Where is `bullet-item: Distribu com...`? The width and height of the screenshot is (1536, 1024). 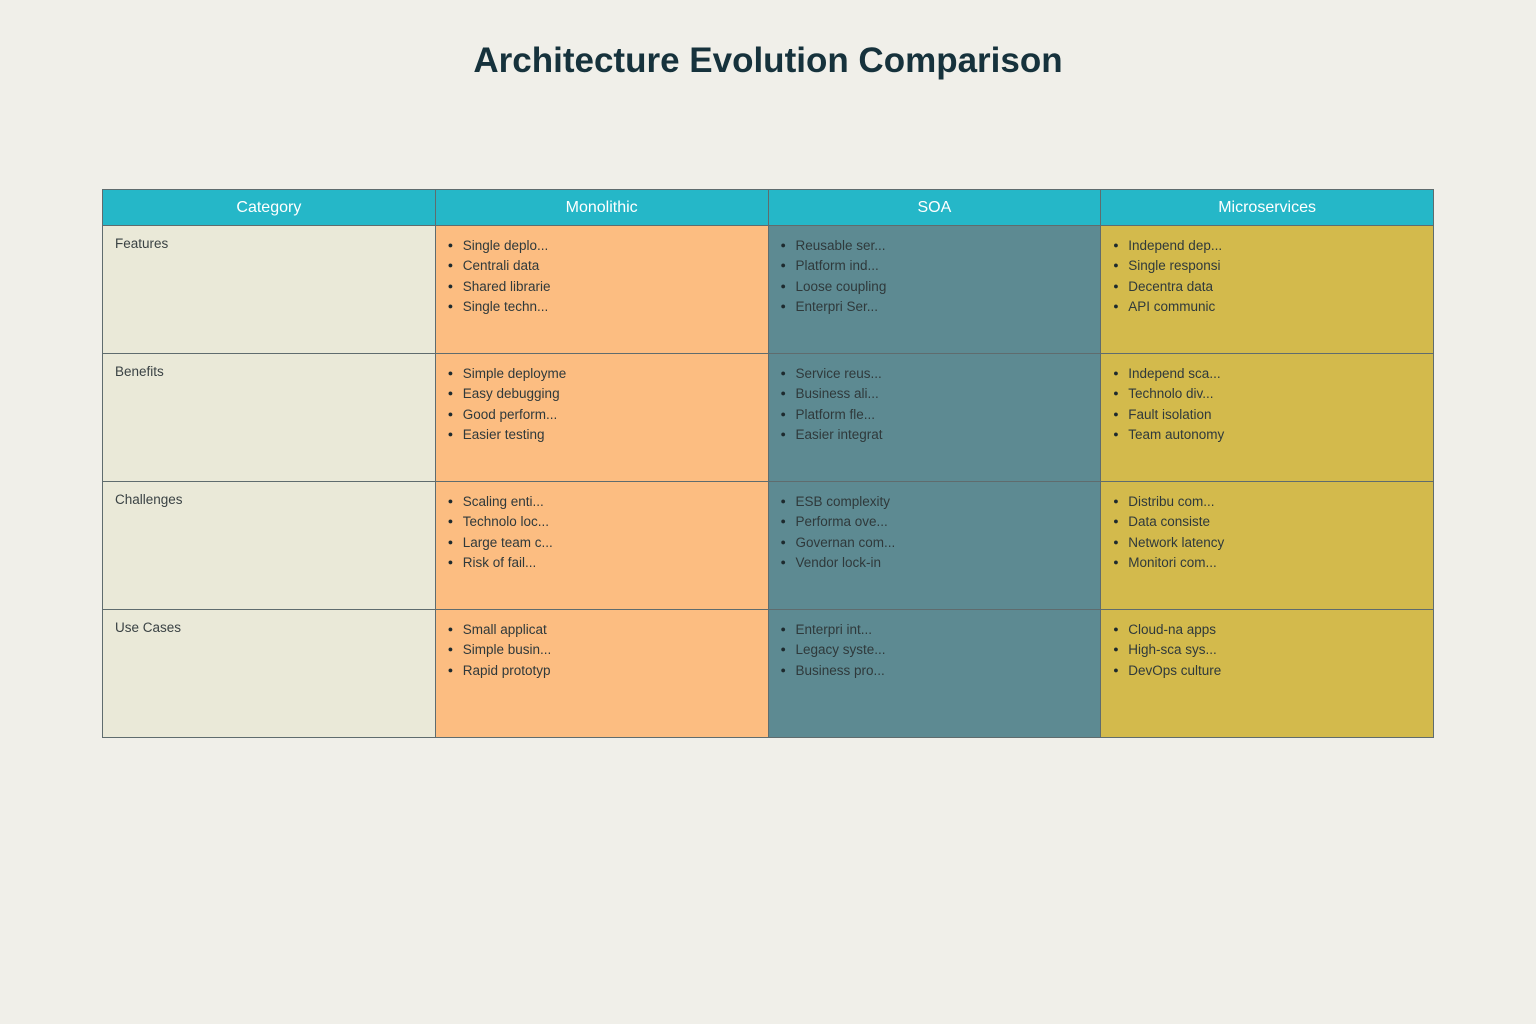 bullet-item: Distribu com... is located at coordinates (1267, 502).